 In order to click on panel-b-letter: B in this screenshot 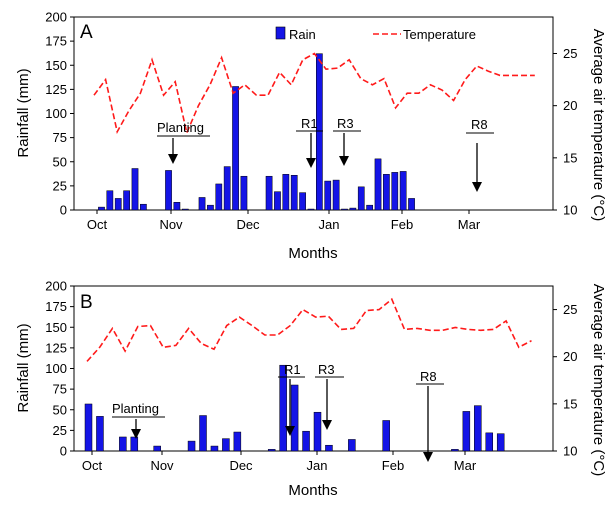, I will do `click(86, 302)`.